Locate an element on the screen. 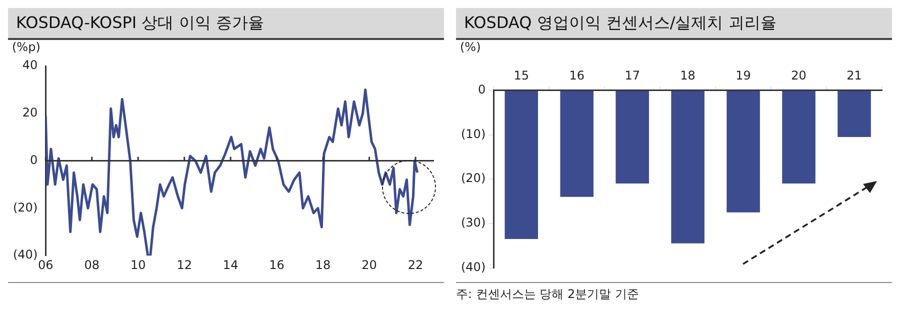 The height and width of the screenshot is (335, 900). y-tick-label: 40 is located at coordinates (30, 65).